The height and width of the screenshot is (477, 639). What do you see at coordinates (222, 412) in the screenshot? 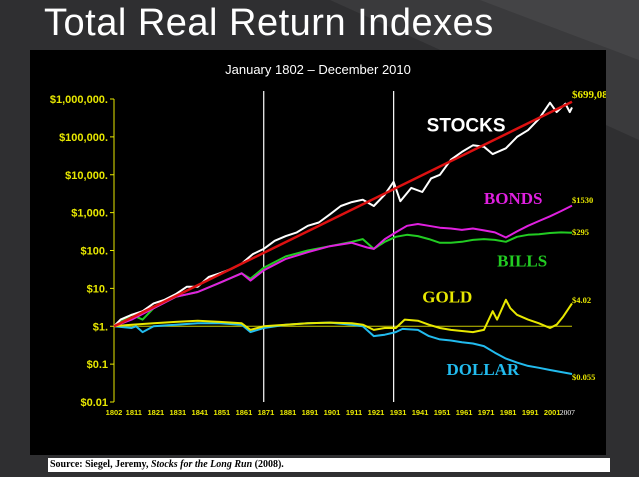
I see `x-tick-label: 1851` at bounding box center [222, 412].